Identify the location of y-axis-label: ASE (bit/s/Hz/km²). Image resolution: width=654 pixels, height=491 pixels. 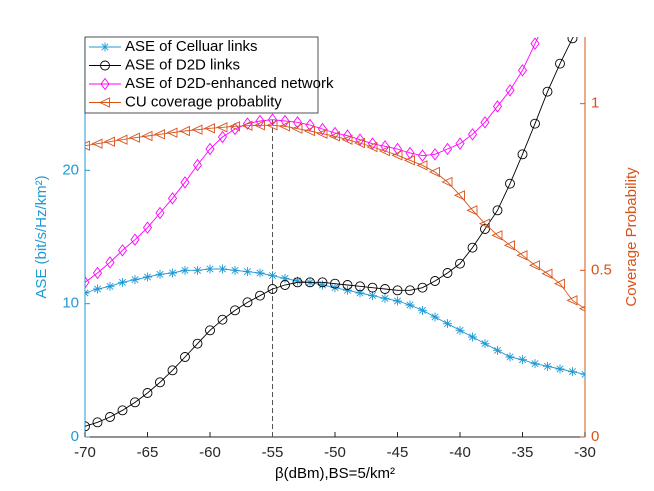
(41, 236).